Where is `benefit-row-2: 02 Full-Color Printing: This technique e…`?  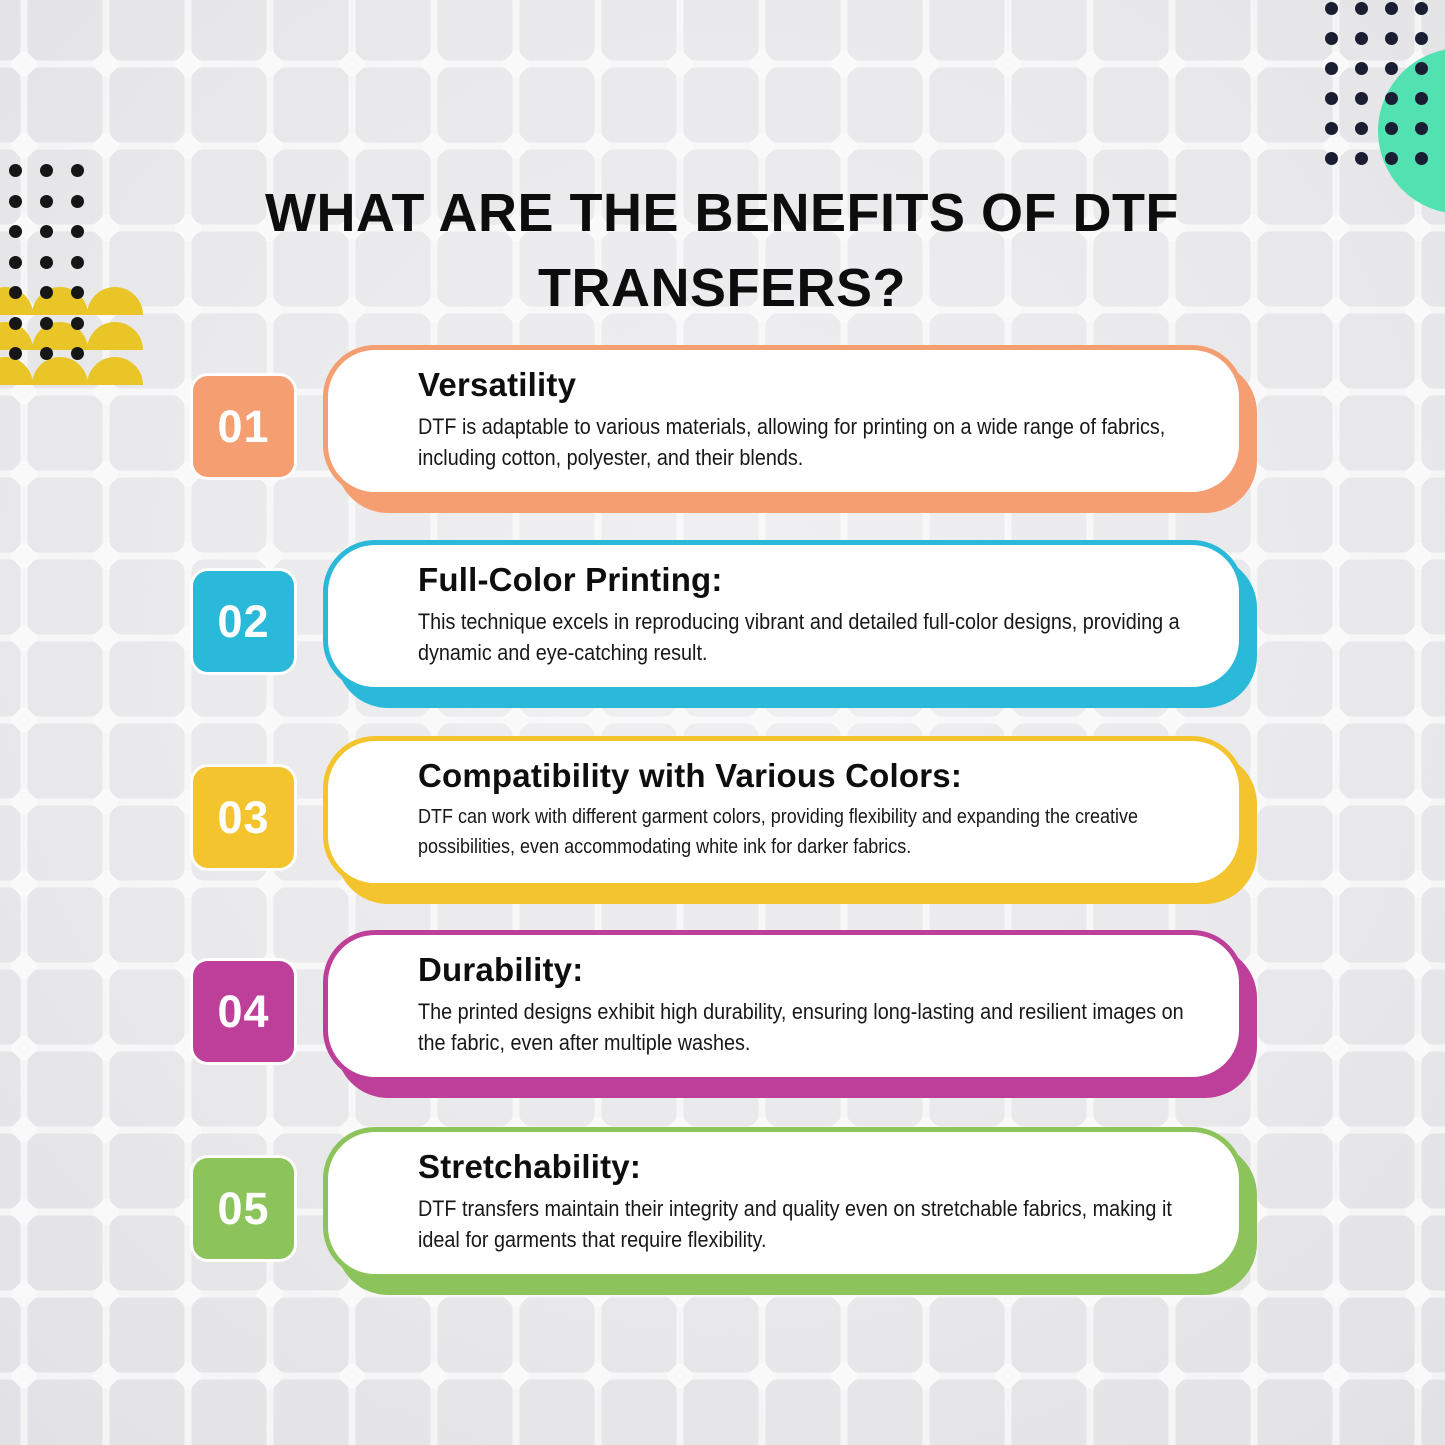 benefit-row-2: 02 Full-Color Printing: This technique e… is located at coordinates (722, 627).